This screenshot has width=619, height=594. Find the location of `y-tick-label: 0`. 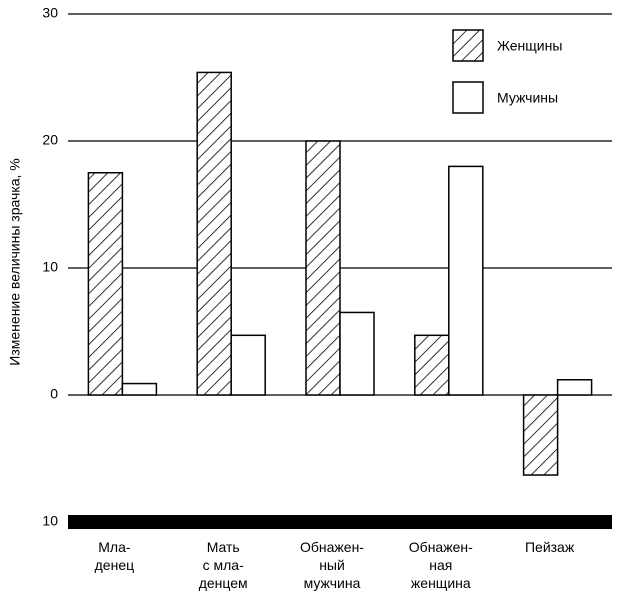

y-tick-label: 0 is located at coordinates (54, 394).